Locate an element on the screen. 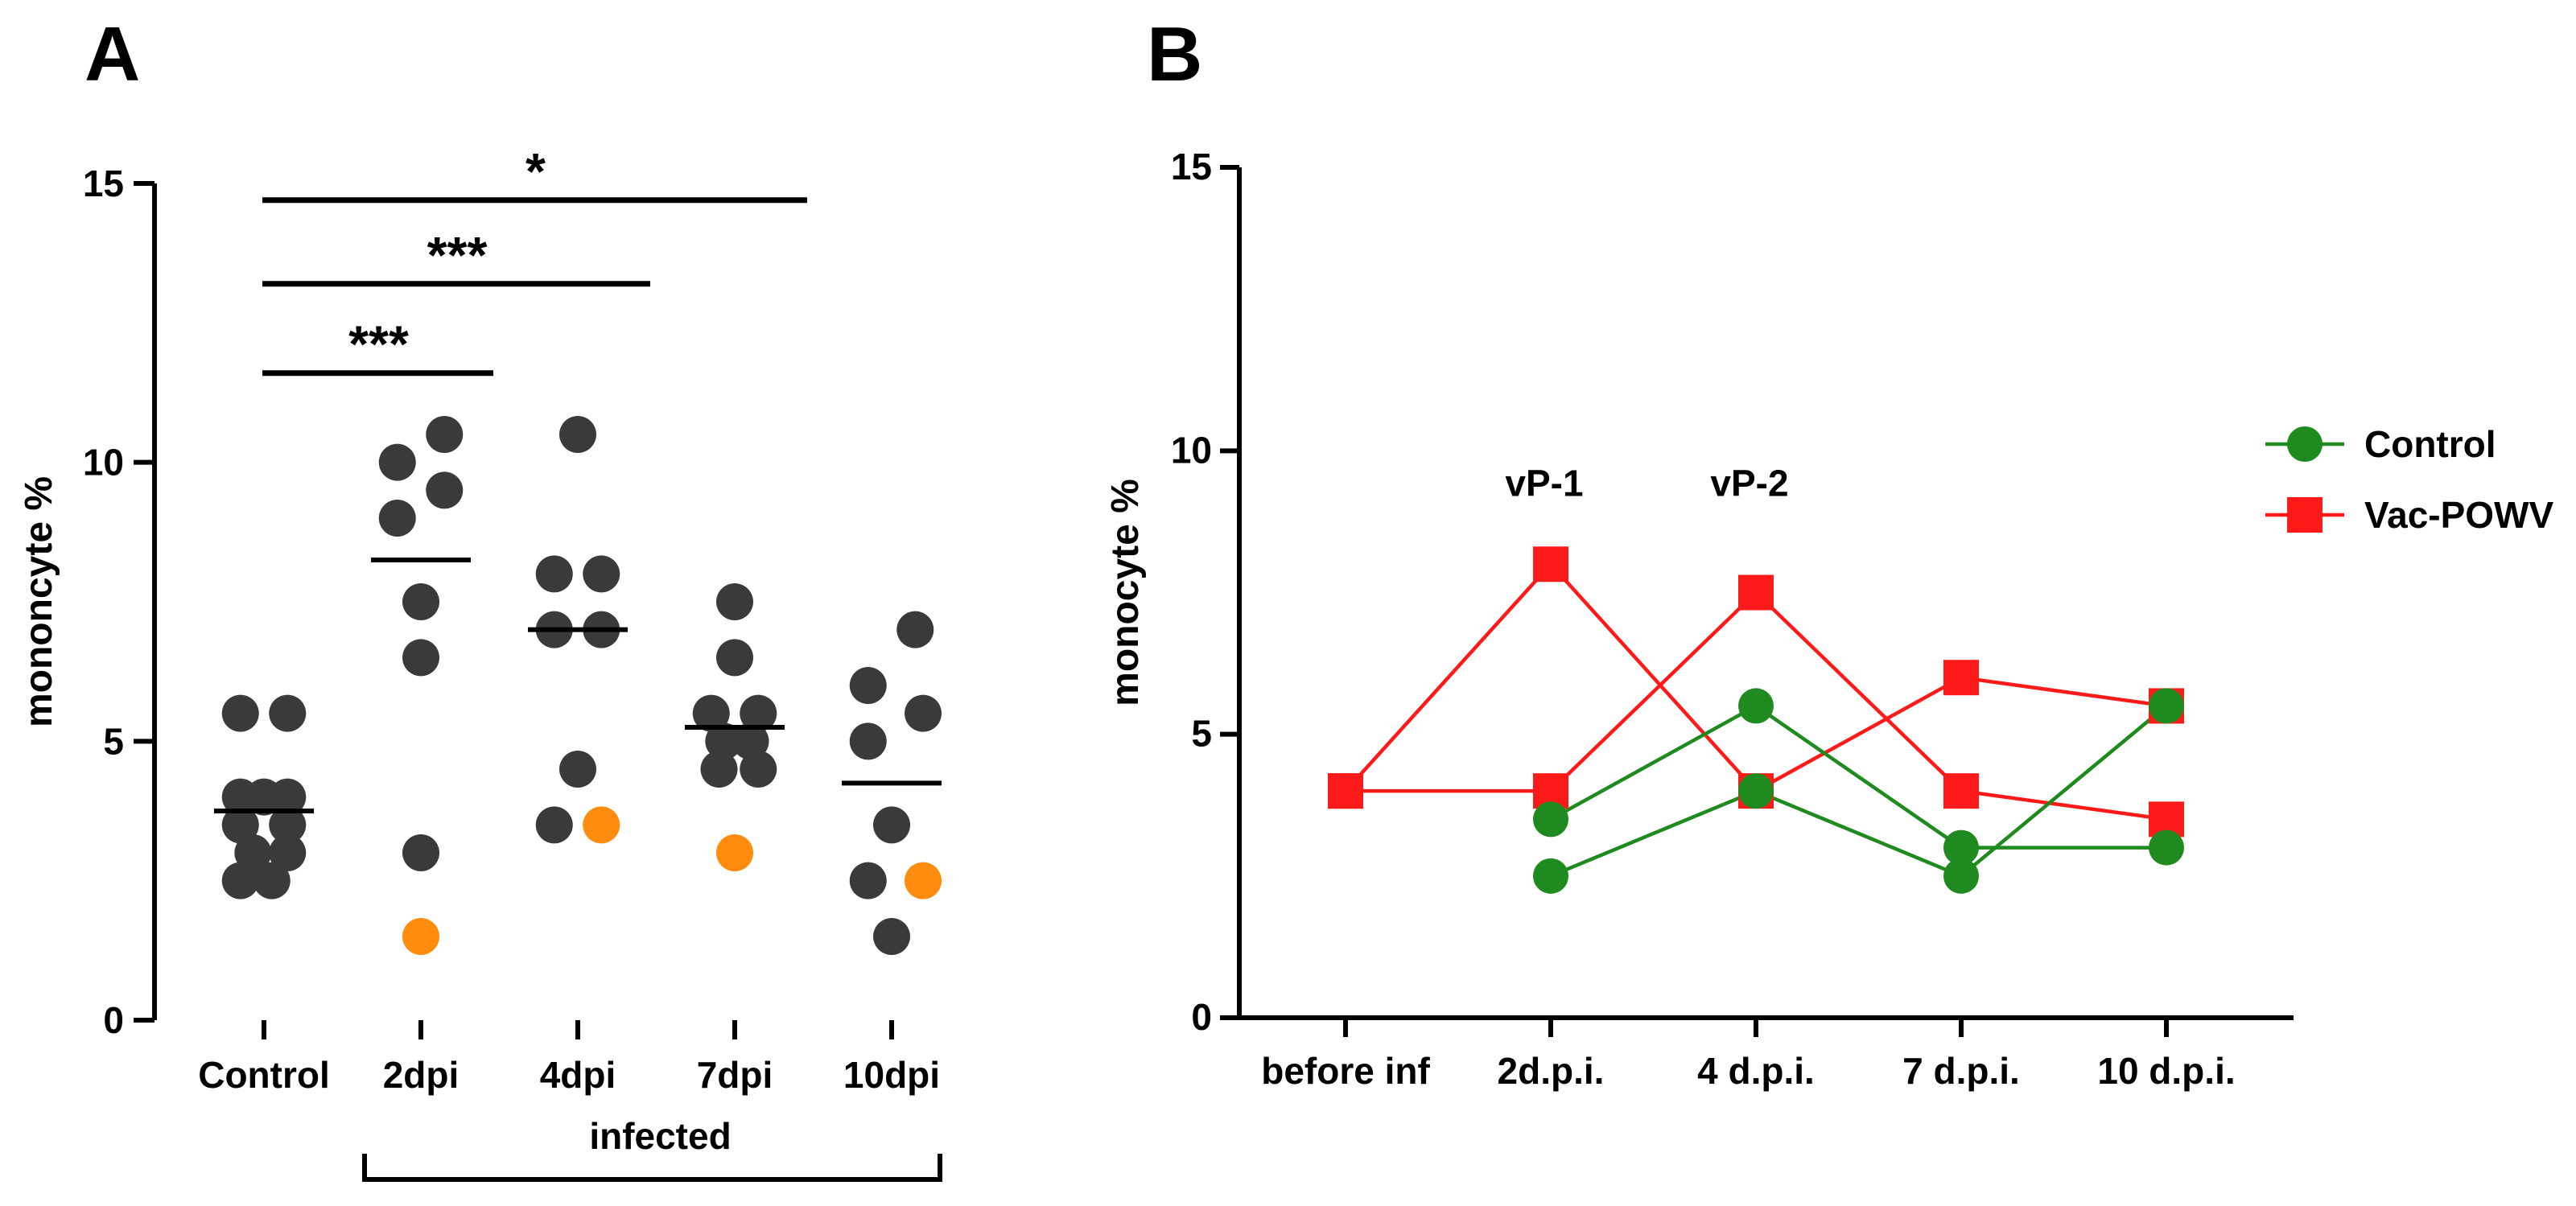 The image size is (2576, 1206). panel-b-y-tick-label: 5 is located at coordinates (1201, 734).